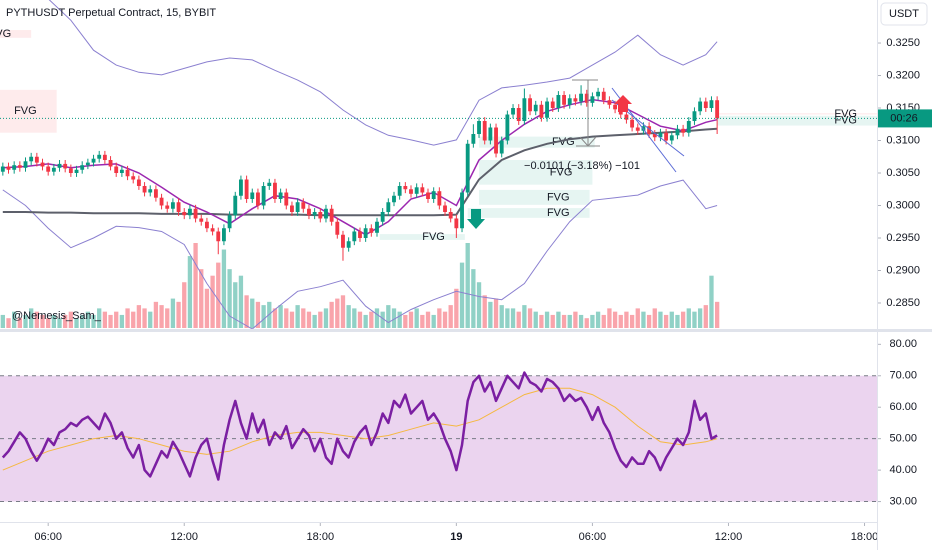  What do you see at coordinates (903, 501) in the screenshot?
I see `y-tick-label: 30.00` at bounding box center [903, 501].